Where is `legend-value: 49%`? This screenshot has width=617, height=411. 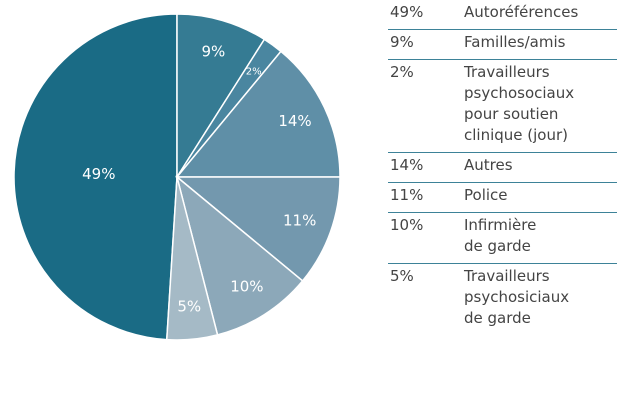 legend-value: 49% is located at coordinates (407, 12).